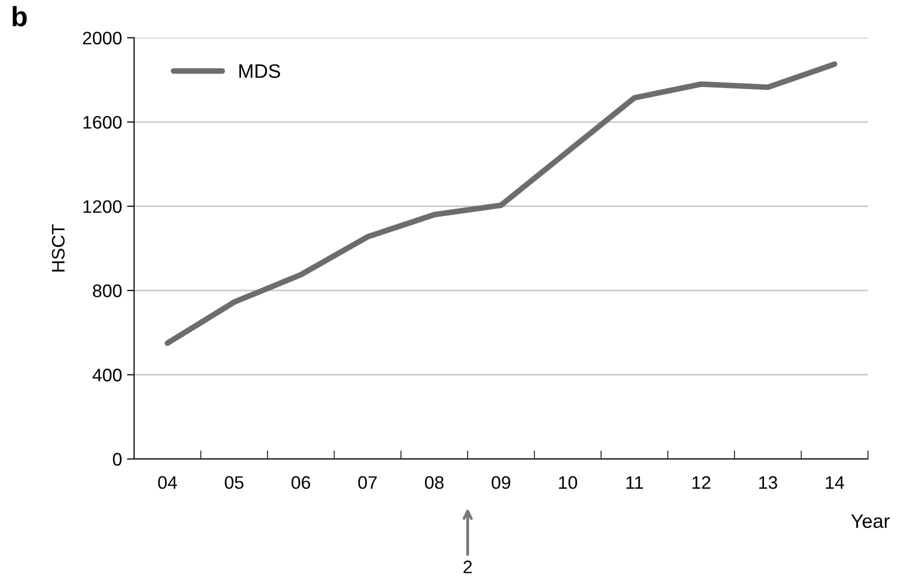  I want to click on y-tick-label: 1600, so click(102, 122).